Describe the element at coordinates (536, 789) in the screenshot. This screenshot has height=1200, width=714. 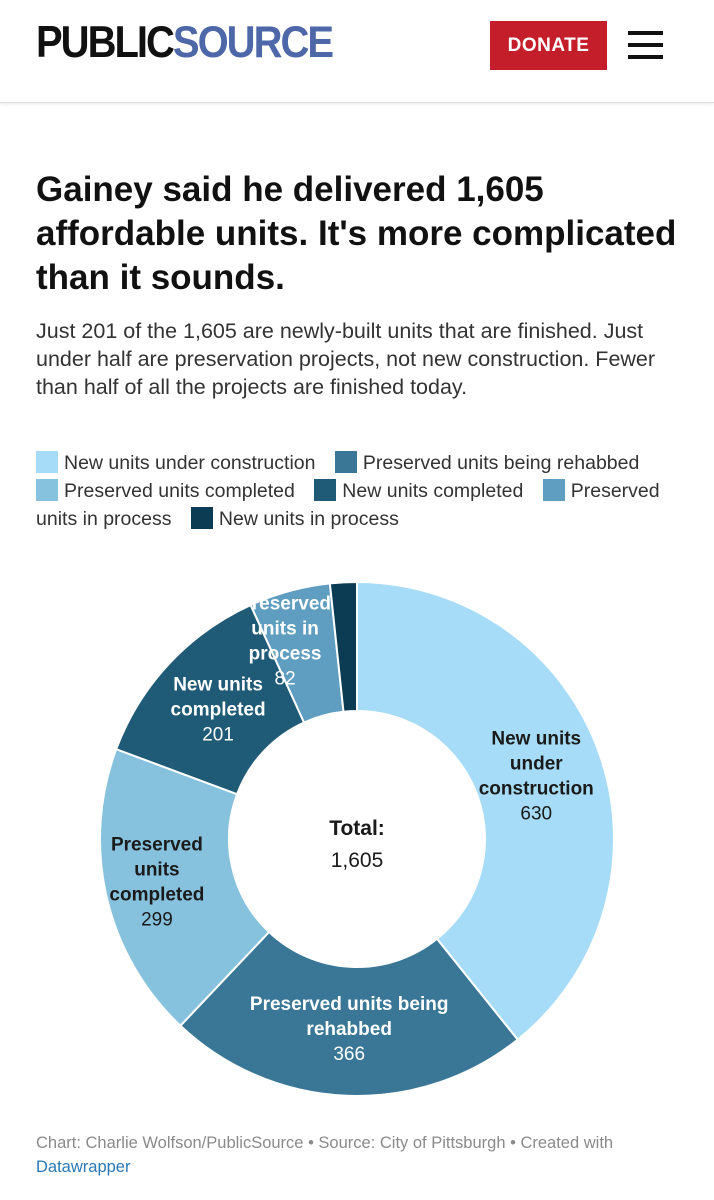
I see `slice-name: construction` at that location.